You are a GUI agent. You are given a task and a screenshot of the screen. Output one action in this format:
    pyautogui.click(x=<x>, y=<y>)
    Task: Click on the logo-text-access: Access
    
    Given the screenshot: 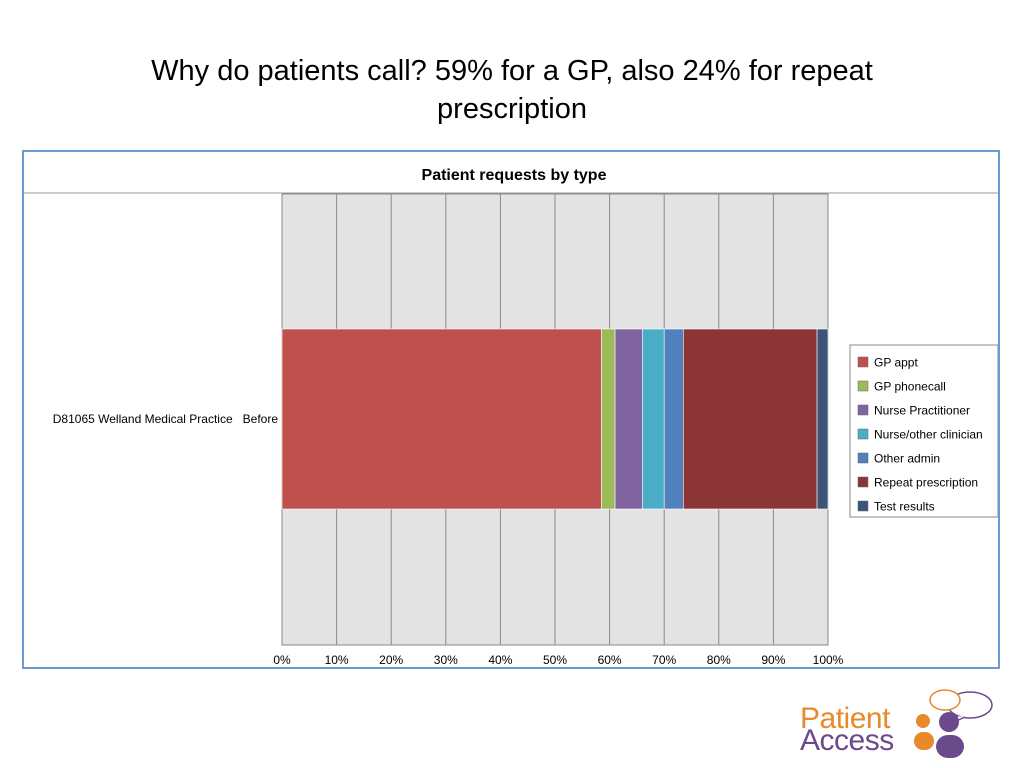 What is the action you would take?
    pyautogui.click(x=847, y=740)
    